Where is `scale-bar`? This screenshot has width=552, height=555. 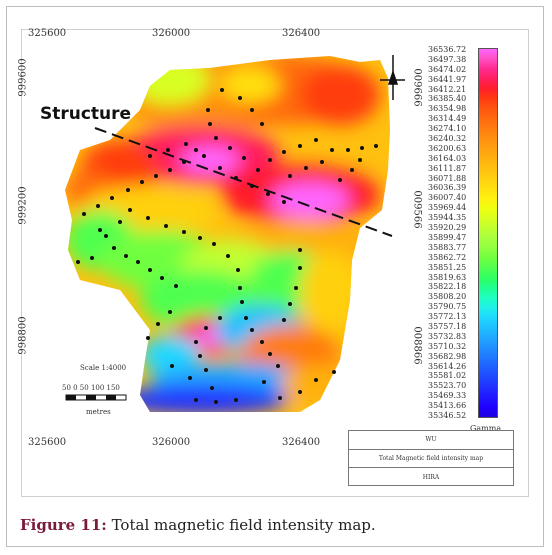
scale-bar is located at coordinates (96, 397).